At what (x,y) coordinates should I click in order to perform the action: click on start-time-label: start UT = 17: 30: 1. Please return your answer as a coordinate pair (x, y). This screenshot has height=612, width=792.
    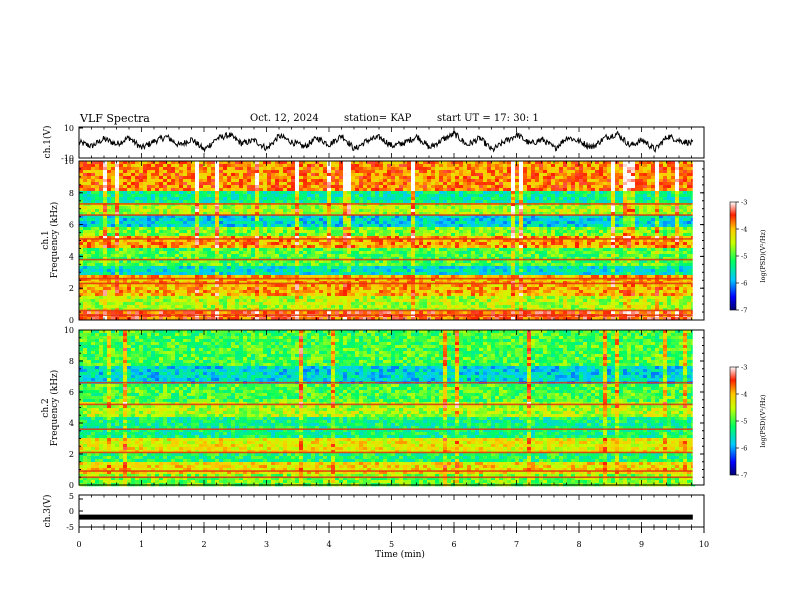
    Looking at the image, I should click on (488, 118).